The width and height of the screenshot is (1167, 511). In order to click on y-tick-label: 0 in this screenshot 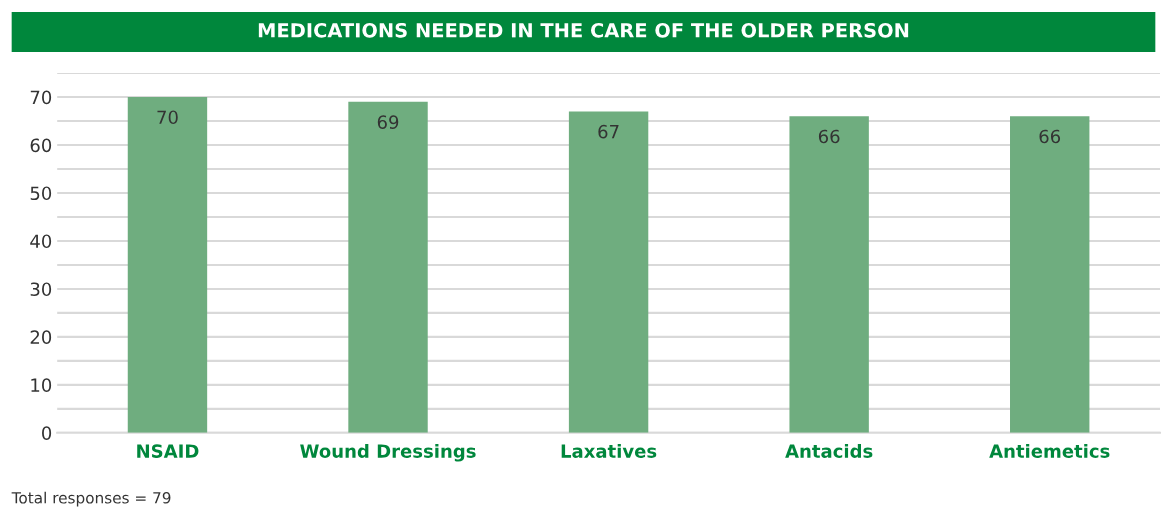, I will do `click(47, 433)`.